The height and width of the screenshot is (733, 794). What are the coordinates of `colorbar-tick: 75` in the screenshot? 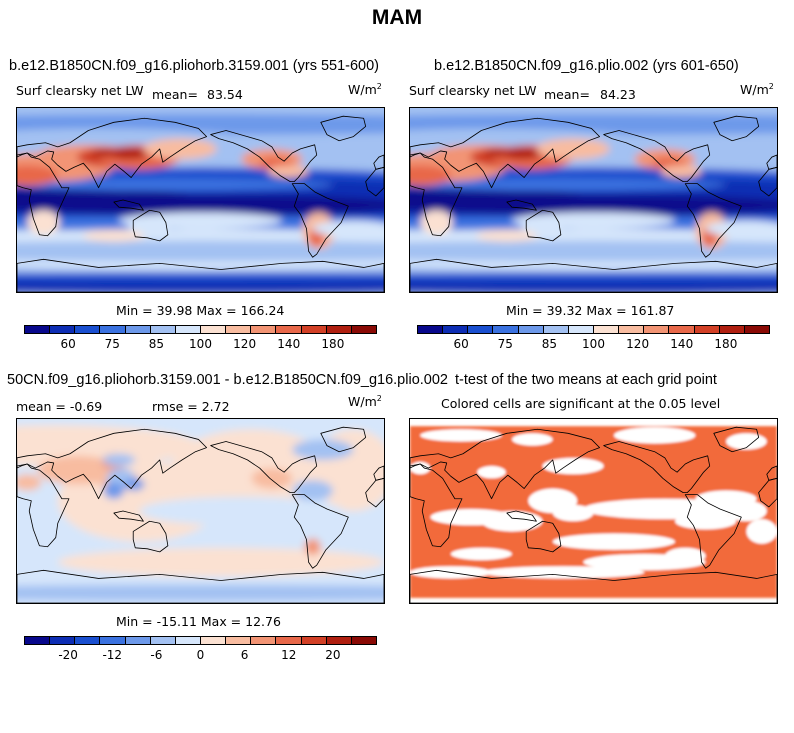 It's located at (112, 344).